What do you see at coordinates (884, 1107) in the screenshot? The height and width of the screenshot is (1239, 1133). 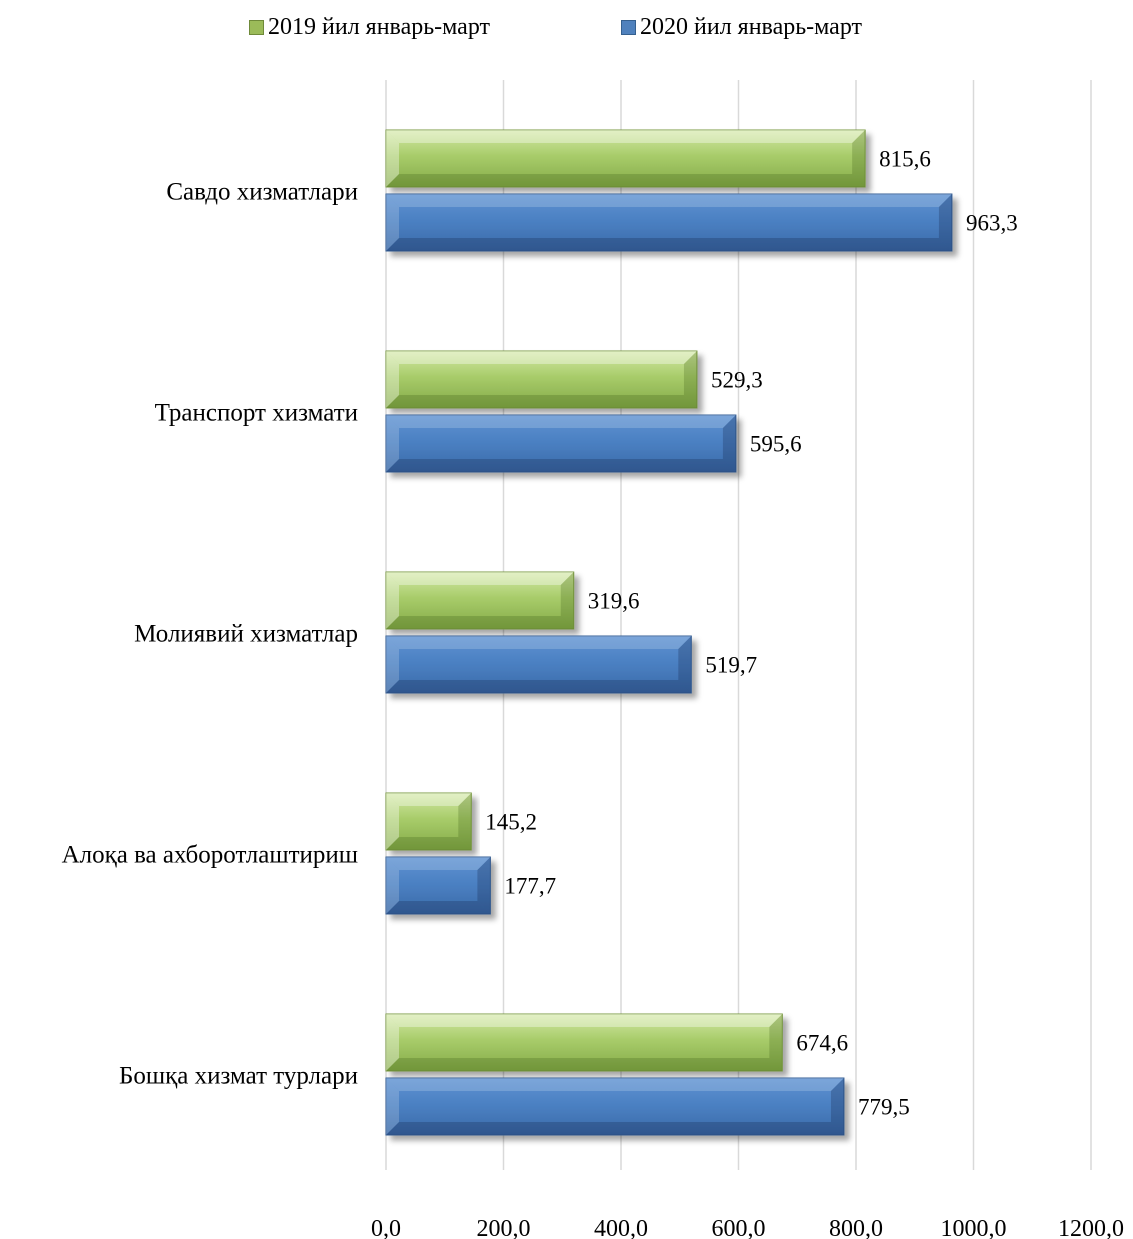 I see `data-label-2020: 779,5` at bounding box center [884, 1107].